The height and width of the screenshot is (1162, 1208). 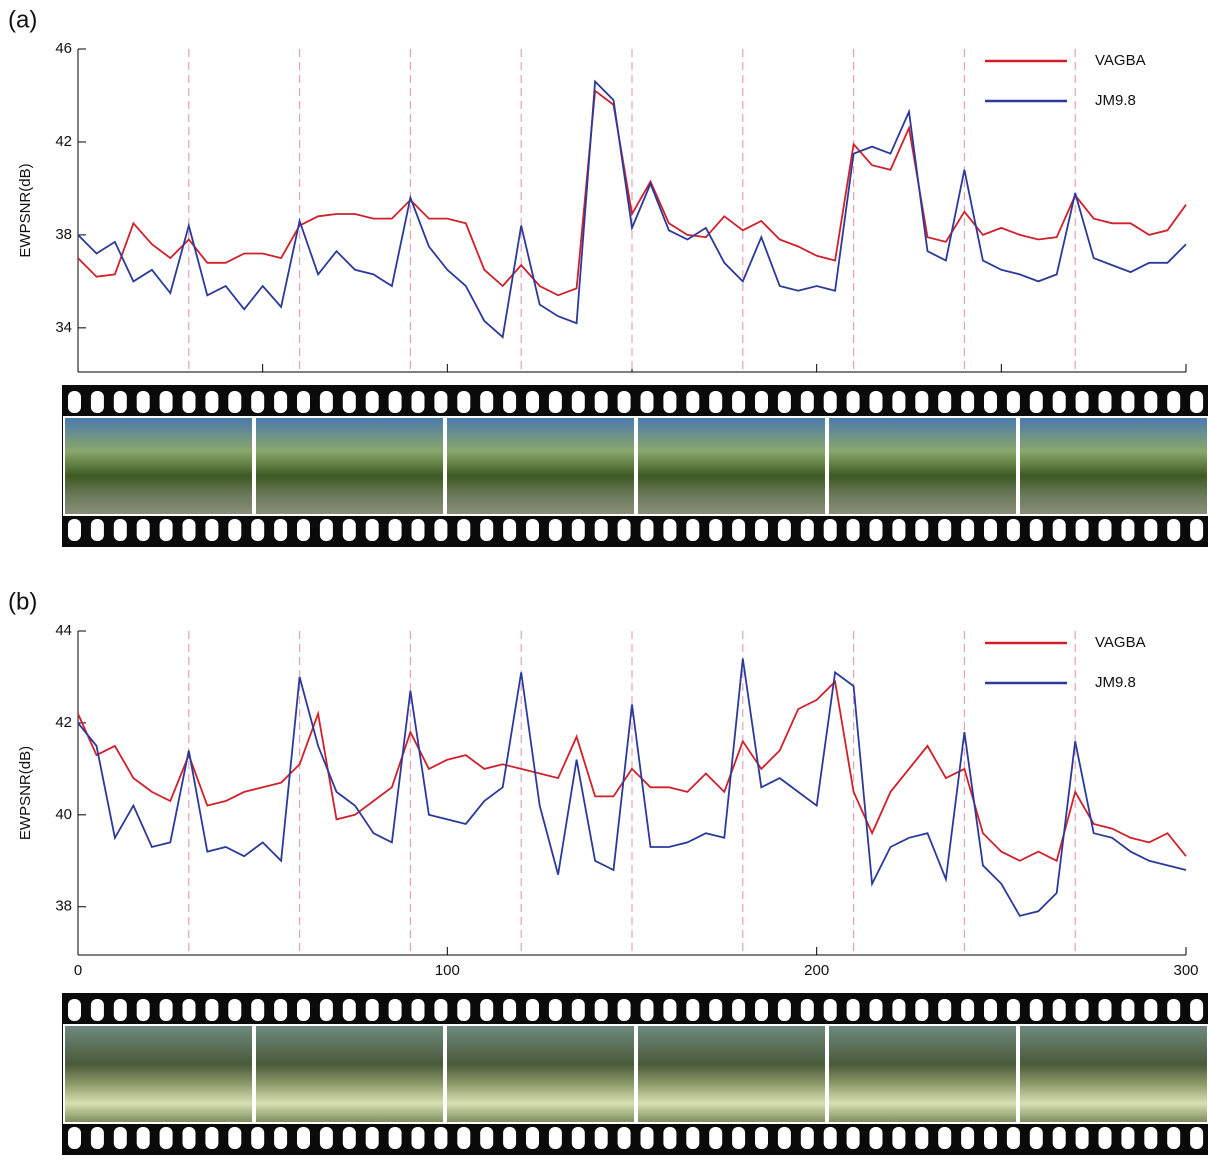 What do you see at coordinates (22, 19) in the screenshot?
I see `panel-label: (a)` at bounding box center [22, 19].